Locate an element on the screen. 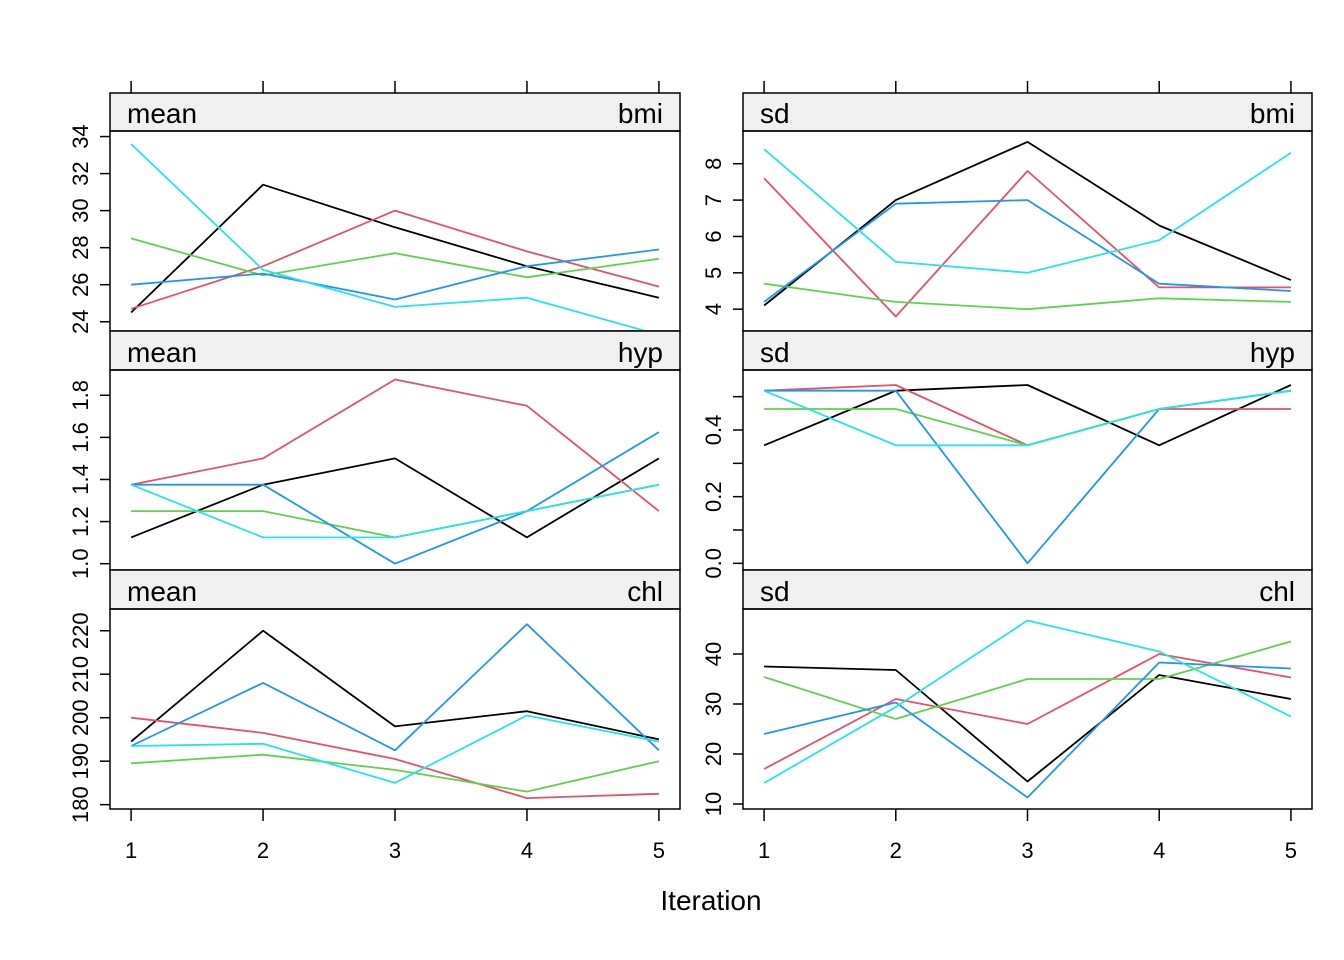 Image resolution: width=1344 pixels, height=960 pixels. y-tick-label: 190 is located at coordinates (80, 761).